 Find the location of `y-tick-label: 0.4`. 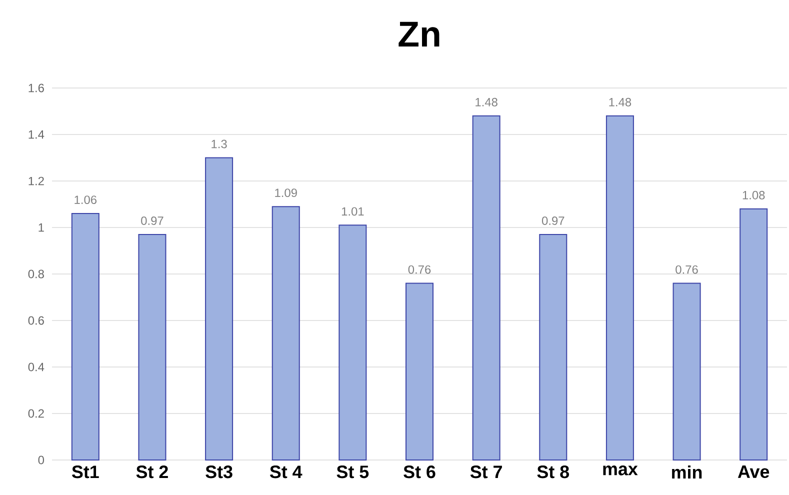

y-tick-label: 0.4 is located at coordinates (36, 367).